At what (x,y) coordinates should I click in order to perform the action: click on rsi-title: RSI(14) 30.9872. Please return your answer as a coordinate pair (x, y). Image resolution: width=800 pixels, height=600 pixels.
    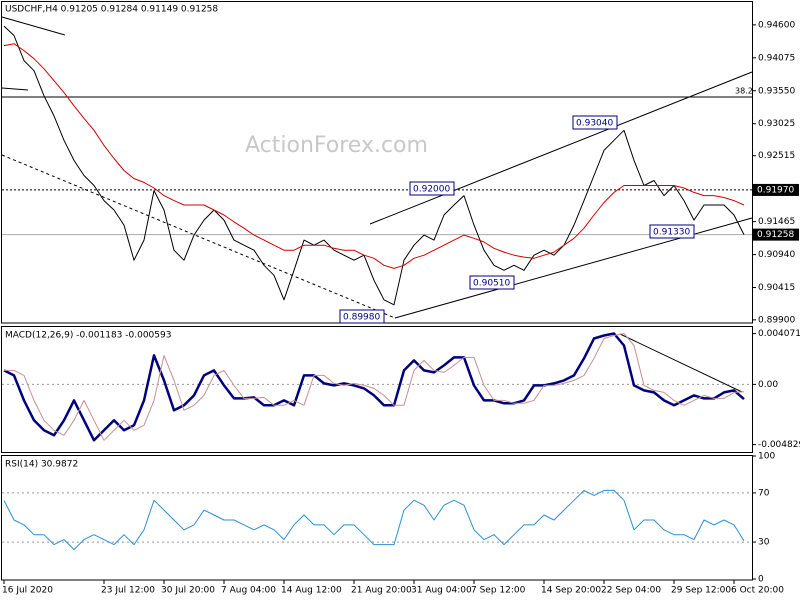
    Looking at the image, I should click on (41, 465).